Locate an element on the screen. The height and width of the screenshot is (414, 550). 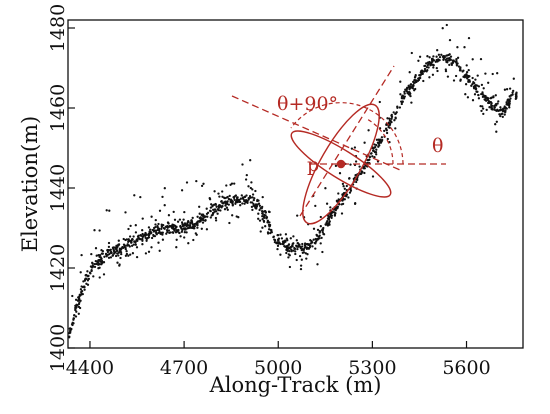
x-tick-label: 5000 is located at coordinates (278, 368).